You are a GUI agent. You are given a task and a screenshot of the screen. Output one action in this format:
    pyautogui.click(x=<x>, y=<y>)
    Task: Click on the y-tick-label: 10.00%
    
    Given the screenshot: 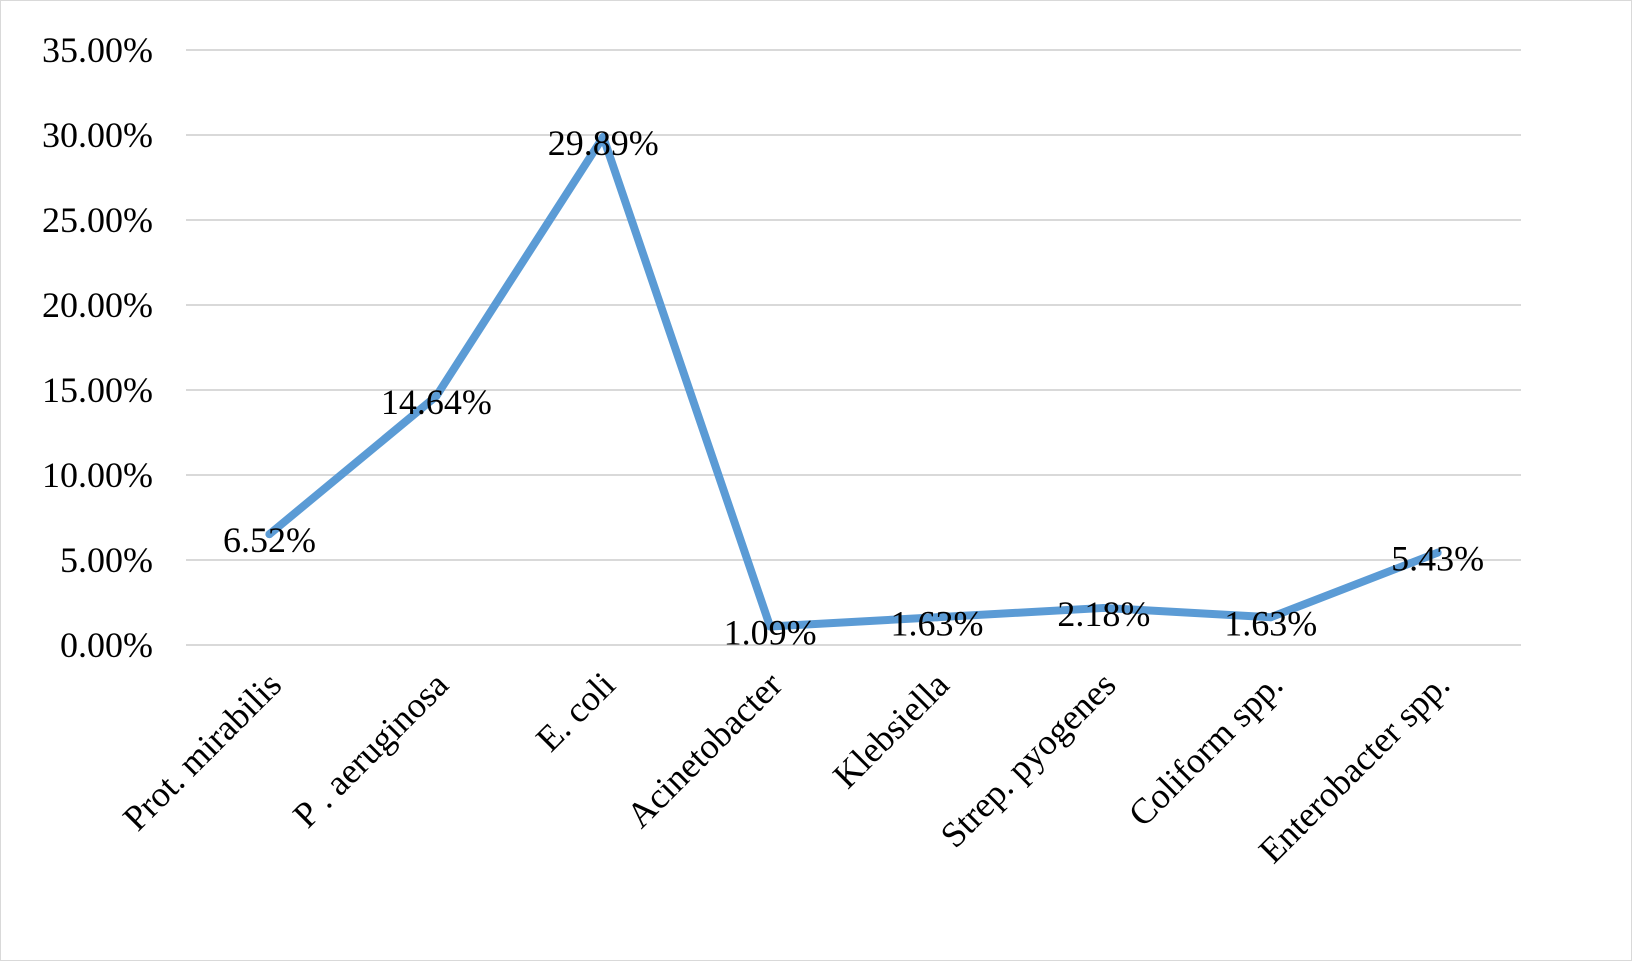 What is the action you would take?
    pyautogui.click(x=97, y=475)
    